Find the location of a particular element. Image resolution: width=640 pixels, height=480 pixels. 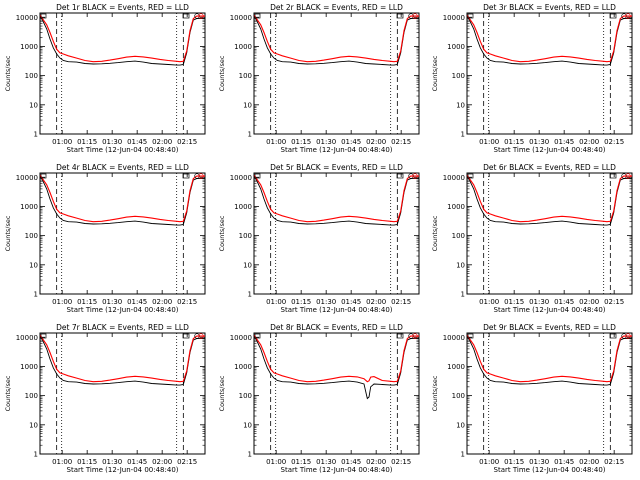

chart-title: Det 9r BLACK = Events, RED = LLD is located at coordinates (549, 327).